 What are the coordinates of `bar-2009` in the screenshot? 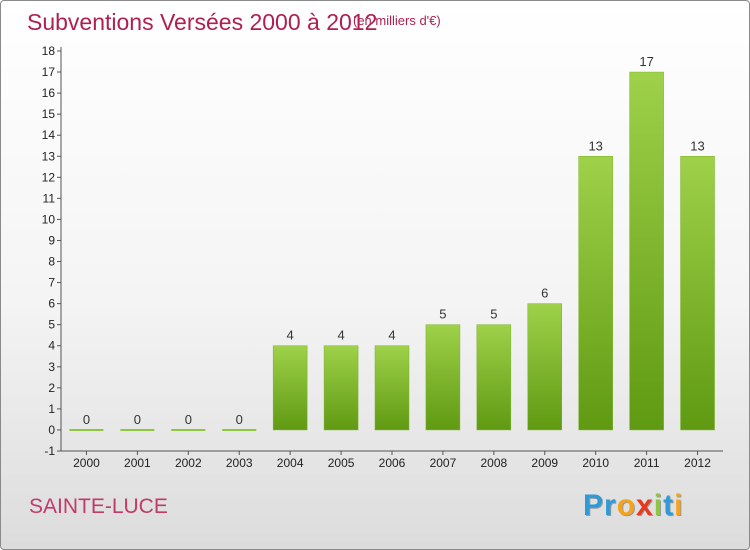 It's located at (545, 367).